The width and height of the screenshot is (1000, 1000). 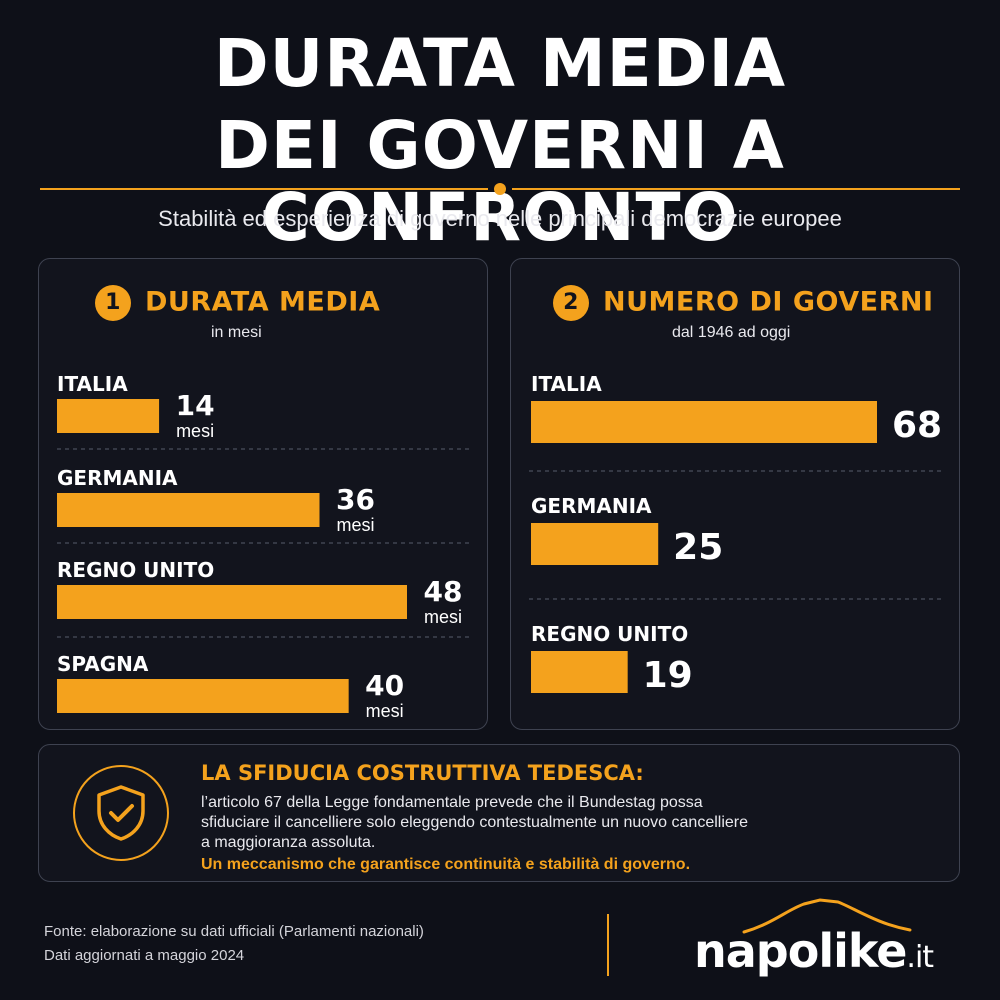 I want to click on shield-check-icon, so click(x=121, y=813).